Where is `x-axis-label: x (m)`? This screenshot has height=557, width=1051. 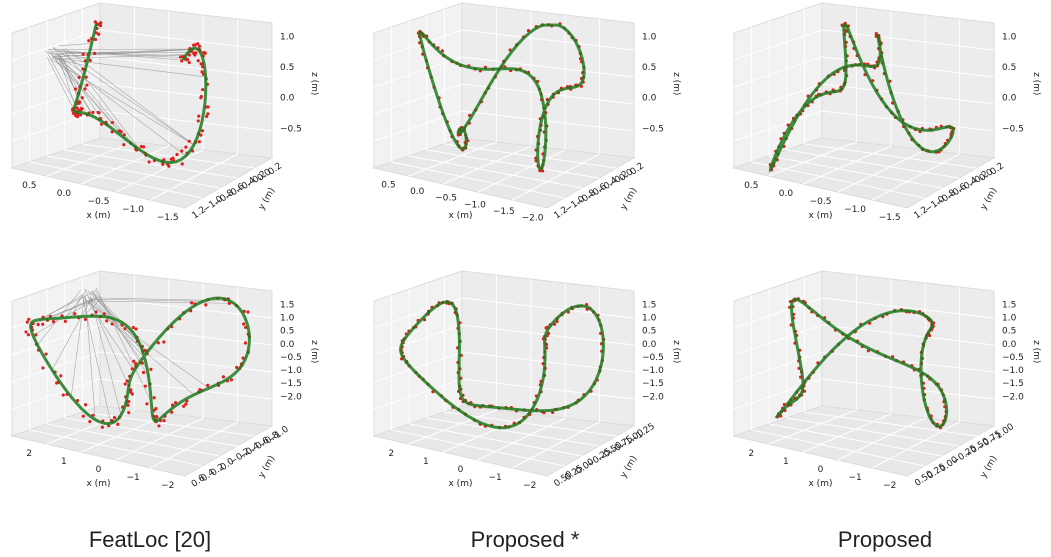
x-axis-label: x (m) is located at coordinates (461, 216).